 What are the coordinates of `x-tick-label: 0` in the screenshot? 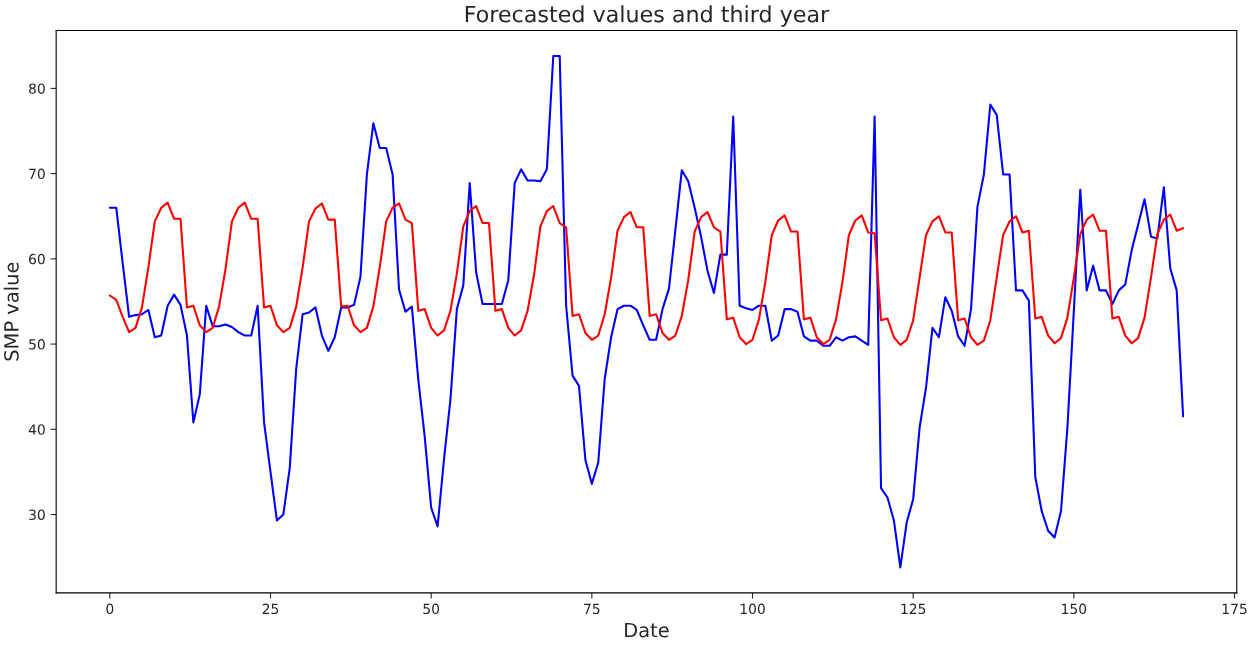 It's located at (110, 609).